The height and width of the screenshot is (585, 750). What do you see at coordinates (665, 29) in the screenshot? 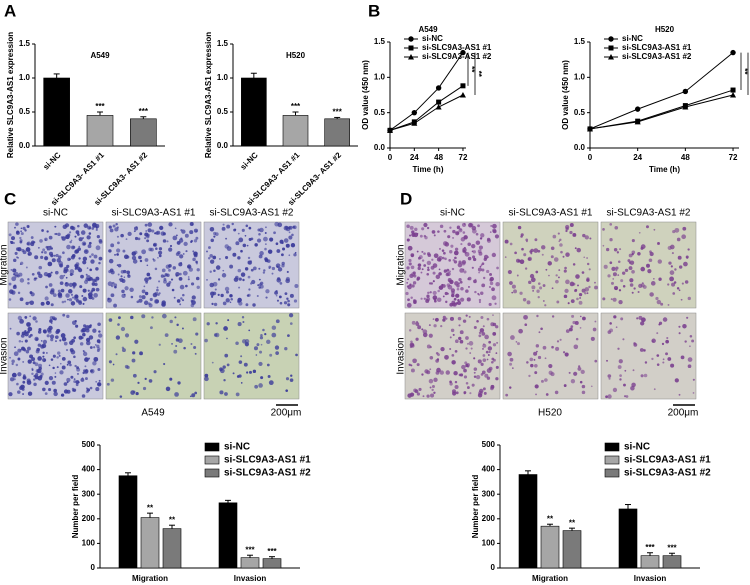
I see `chart-title: H520` at bounding box center [665, 29].